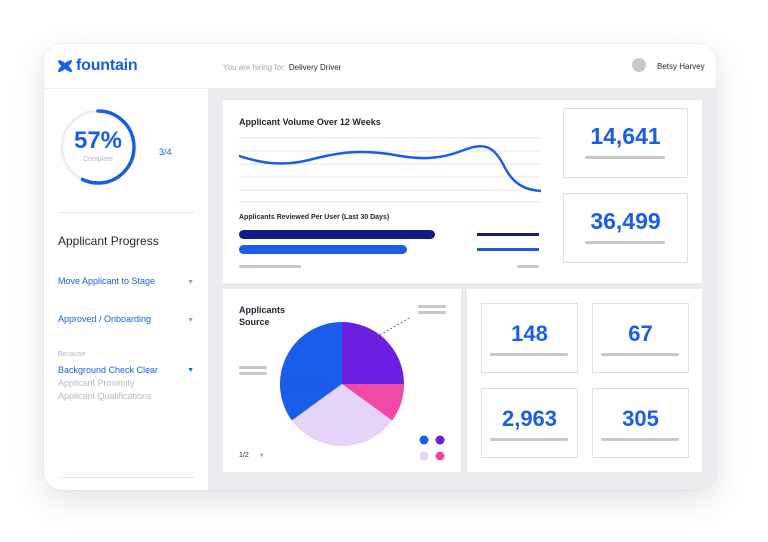  I want to click on user-name: Betsy Harvey, so click(681, 66).